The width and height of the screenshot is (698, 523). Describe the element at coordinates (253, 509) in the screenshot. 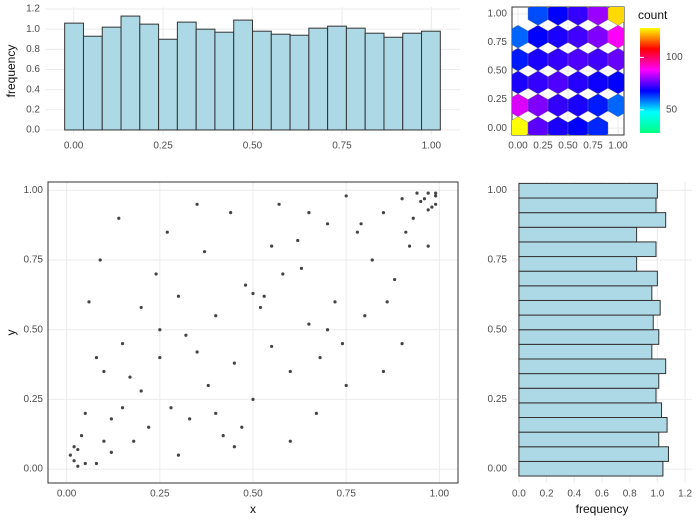

I see `x-axis-label: x` at that location.